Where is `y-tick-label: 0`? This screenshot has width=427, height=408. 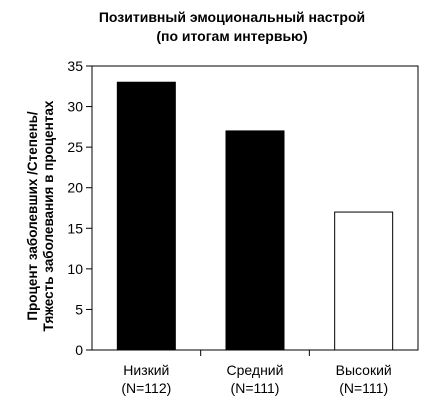 y-tick-label: 0 is located at coordinates (79, 350).